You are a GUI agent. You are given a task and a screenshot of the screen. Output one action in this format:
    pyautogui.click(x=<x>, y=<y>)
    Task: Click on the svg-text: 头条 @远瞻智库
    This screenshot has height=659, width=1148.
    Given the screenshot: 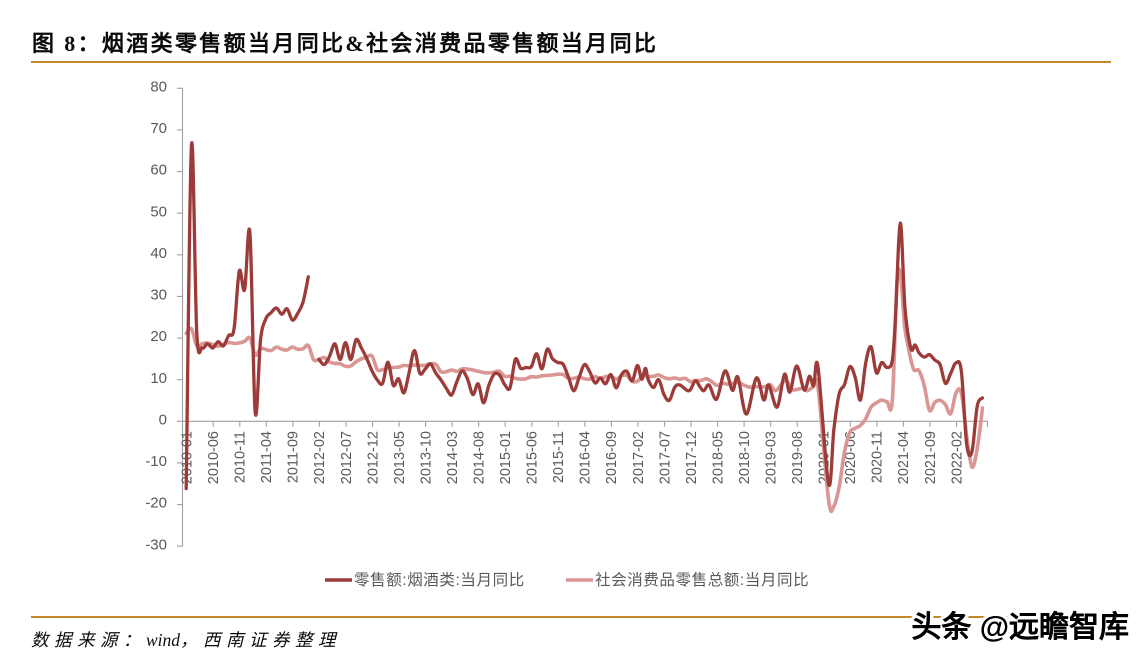 What is the action you would take?
    pyautogui.click(x=1020, y=627)
    